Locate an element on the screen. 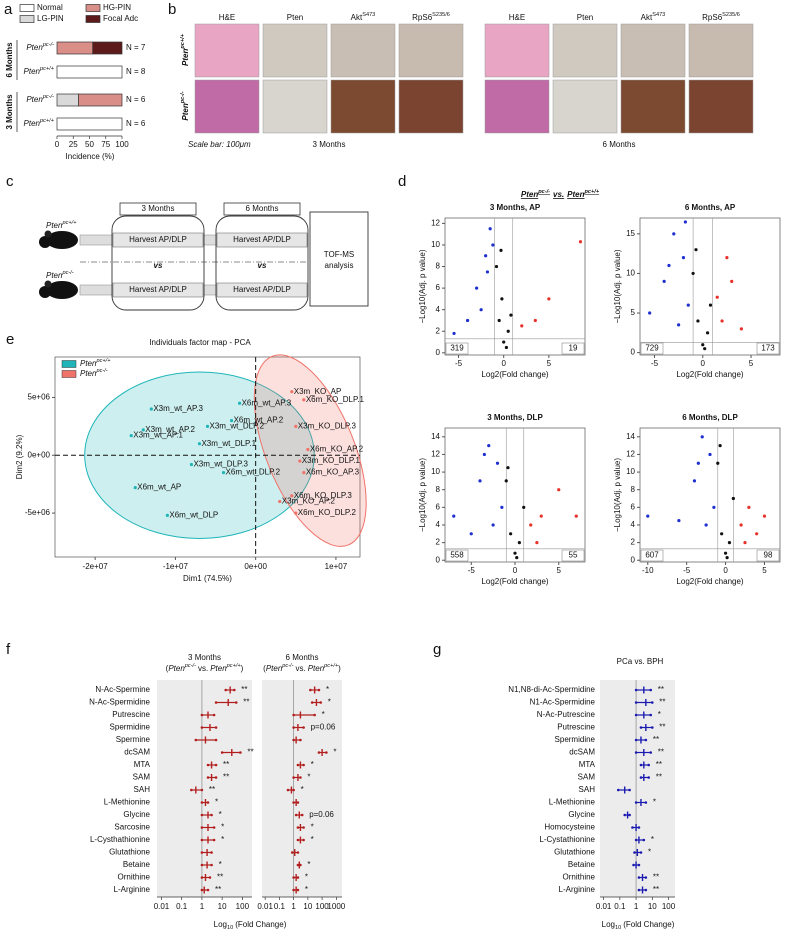  up-count: 98 is located at coordinates (768, 555).